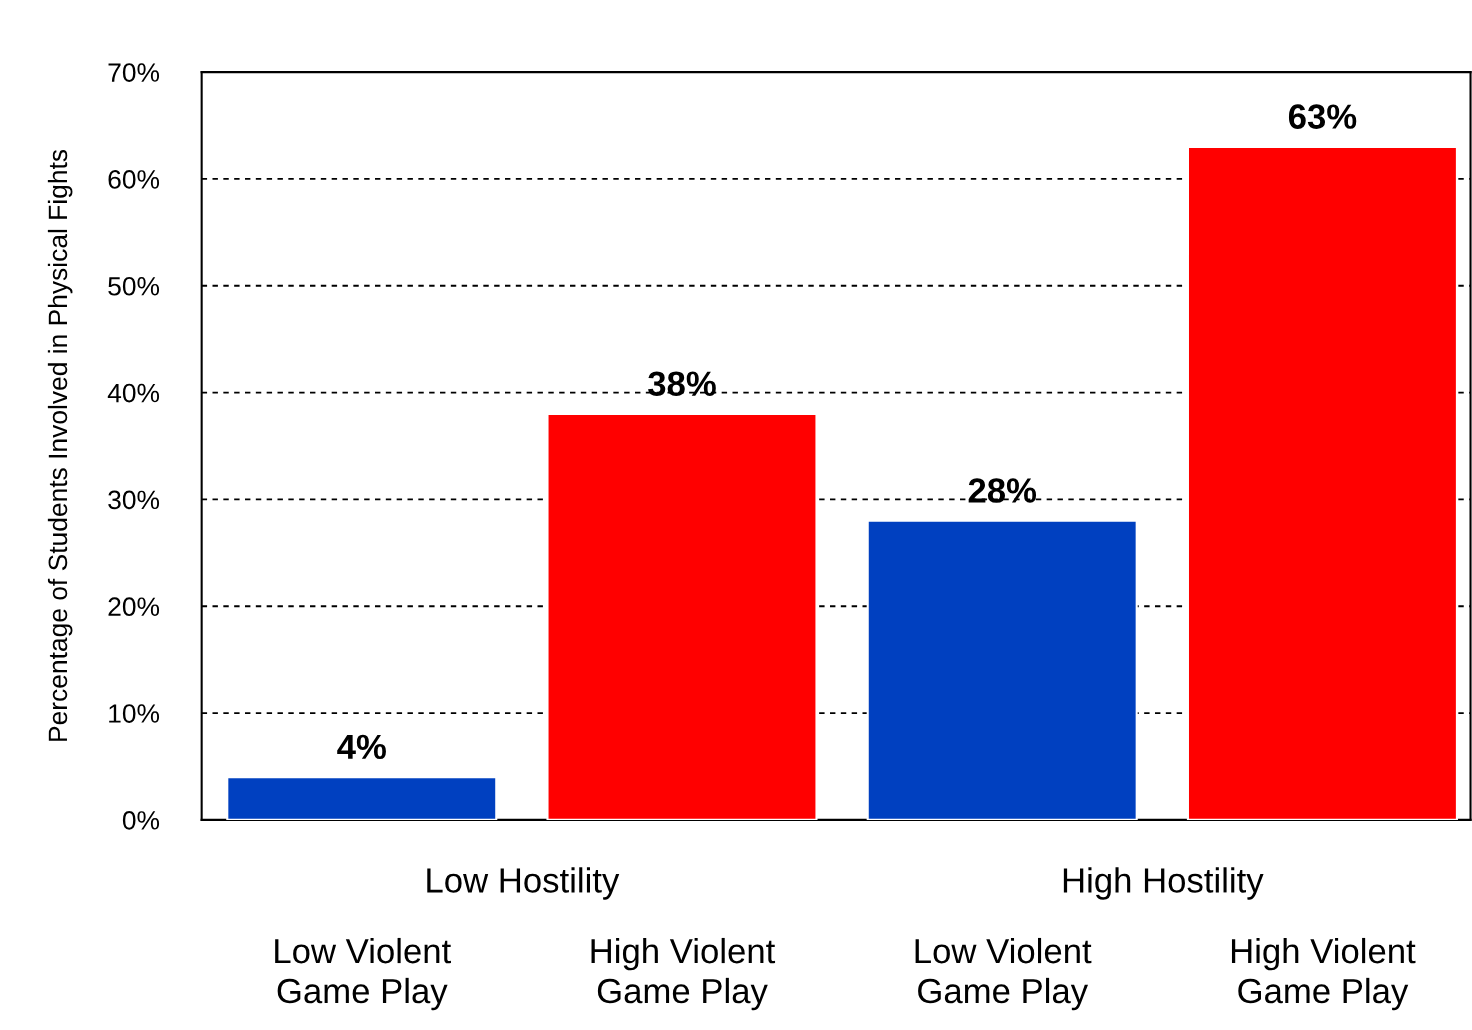 This screenshot has height=1030, width=1472. Describe the element at coordinates (141, 820) in the screenshot. I see `y-tick-label: 0%` at that location.